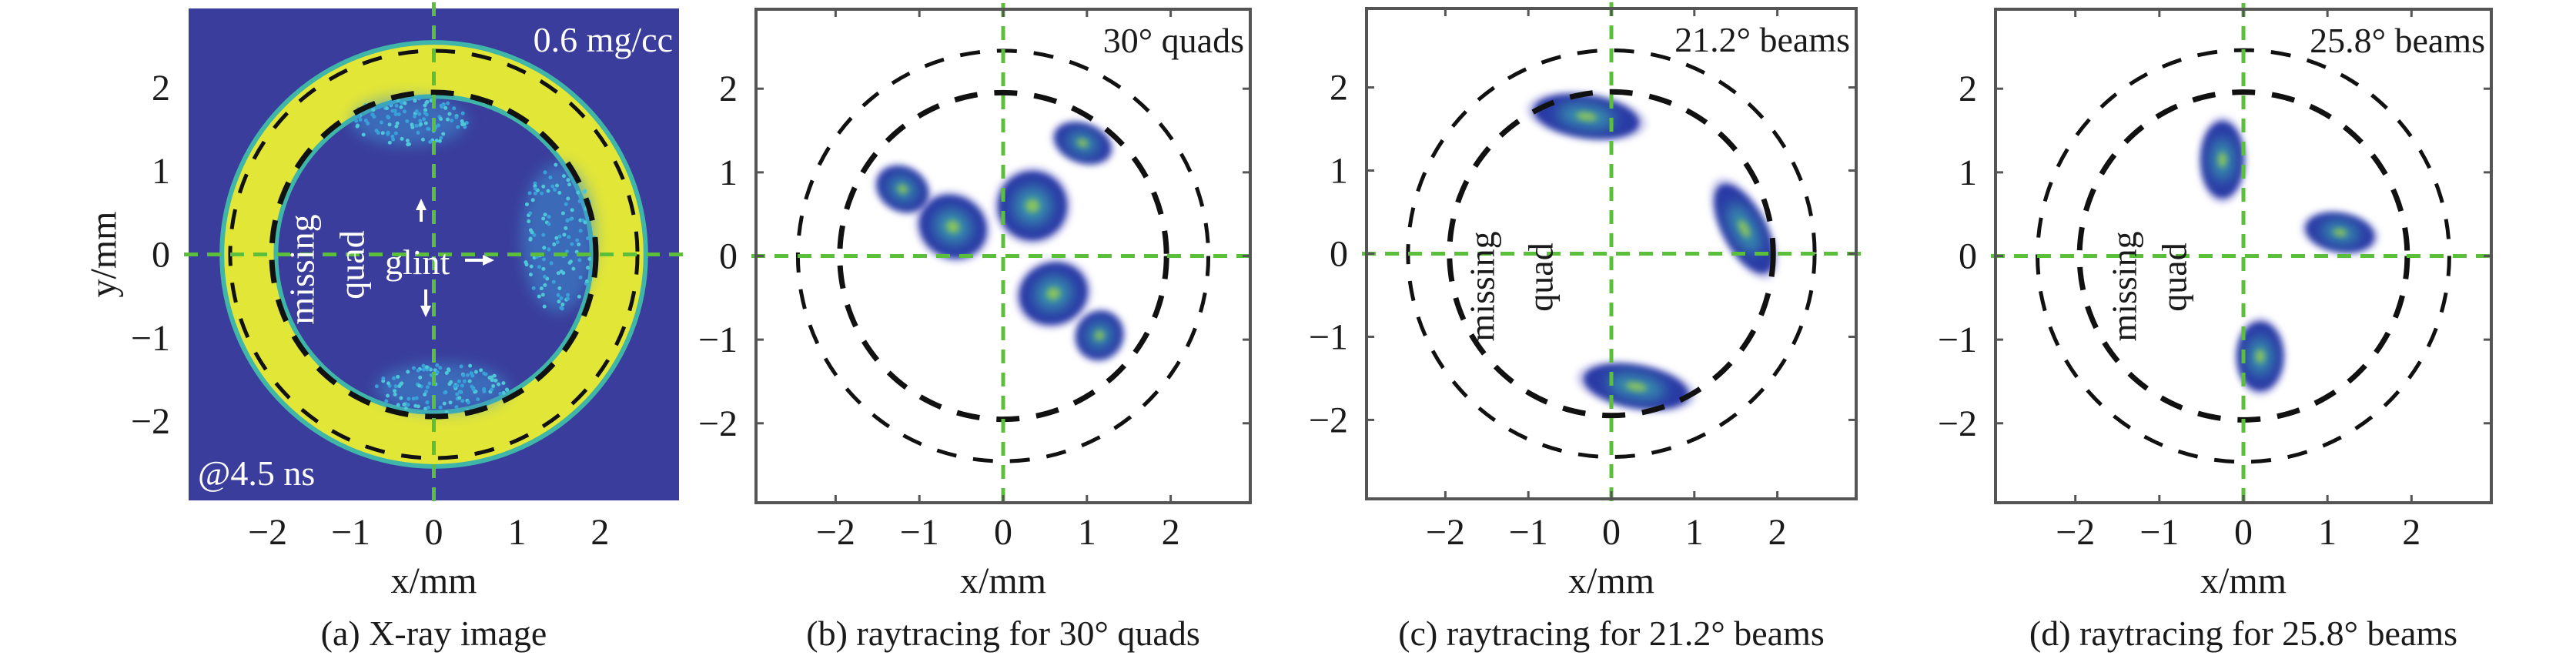 The height and width of the screenshot is (659, 2576). I want to click on missing-label: missing, so click(1483, 286).